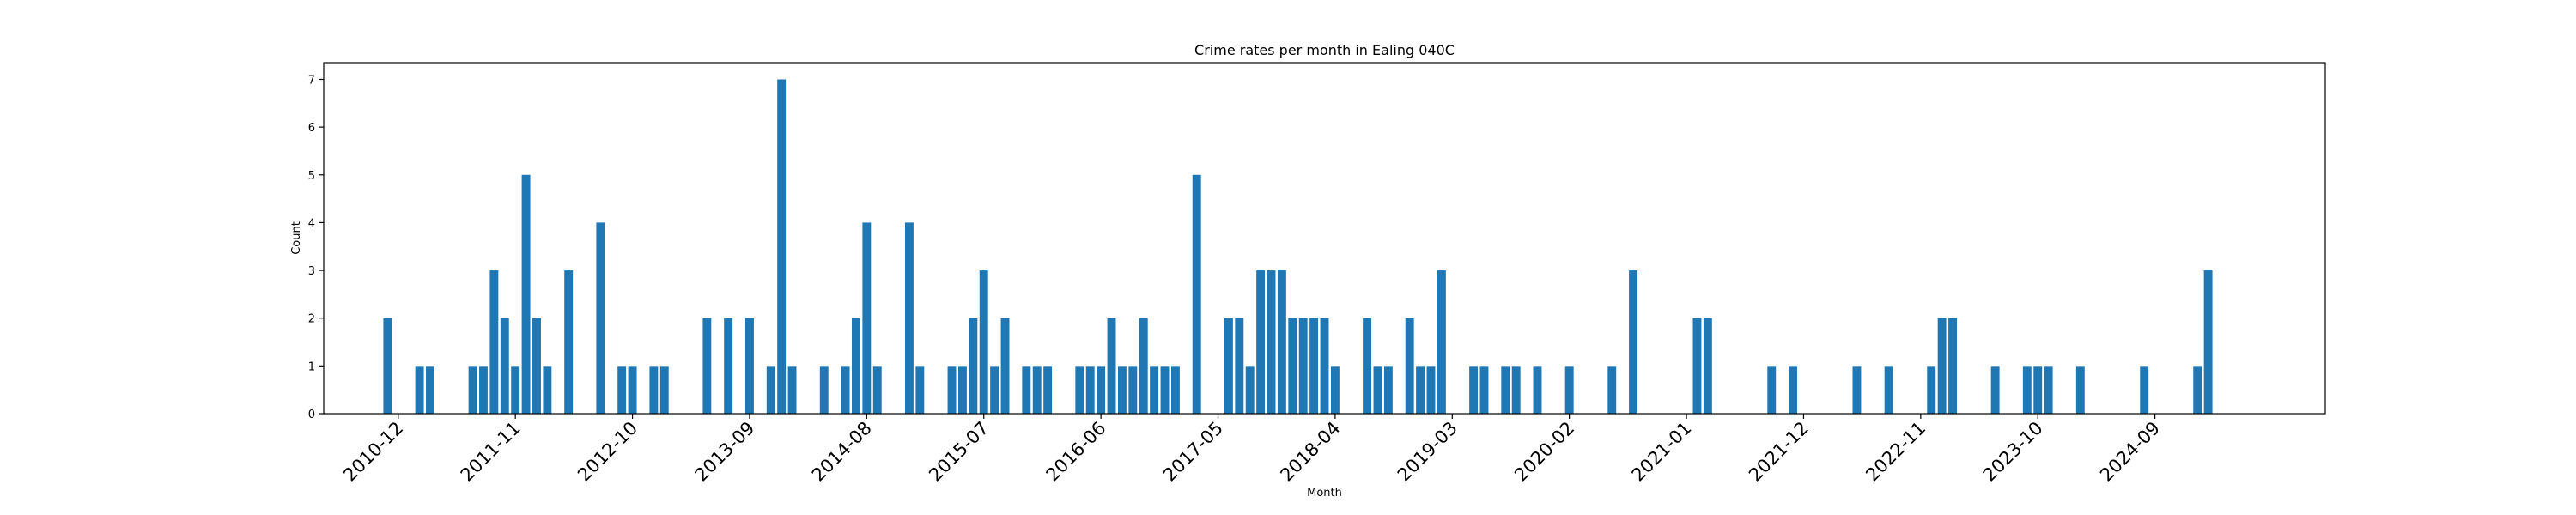  Describe the element at coordinates (312, 176) in the screenshot. I see `y-tick-label: 5` at that location.